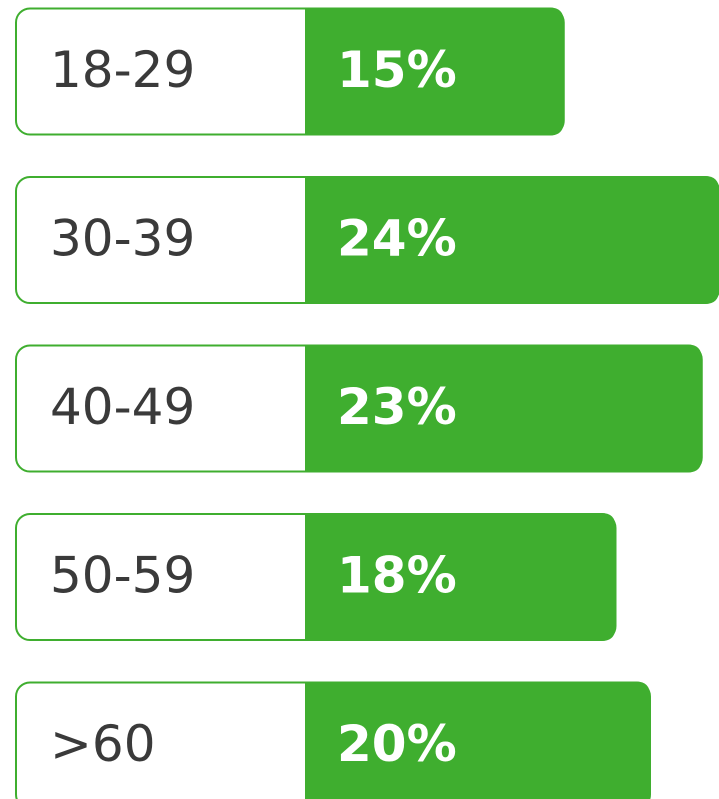 The width and height of the screenshot is (719, 799). Describe the element at coordinates (397, 407) in the screenshot. I see `value-label: 23%` at that location.